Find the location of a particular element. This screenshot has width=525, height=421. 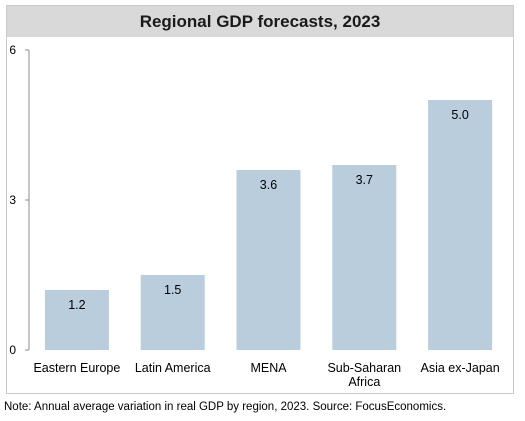

bar-value-label: 1.2 is located at coordinates (76, 305).